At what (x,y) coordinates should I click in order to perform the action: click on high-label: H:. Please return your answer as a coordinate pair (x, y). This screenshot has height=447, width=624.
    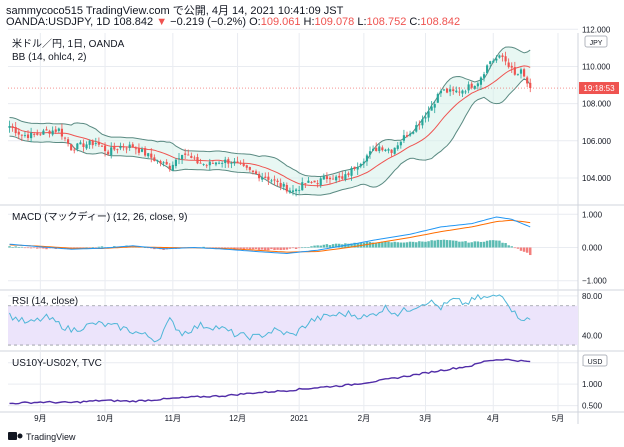
    Looking at the image, I should click on (309, 22).